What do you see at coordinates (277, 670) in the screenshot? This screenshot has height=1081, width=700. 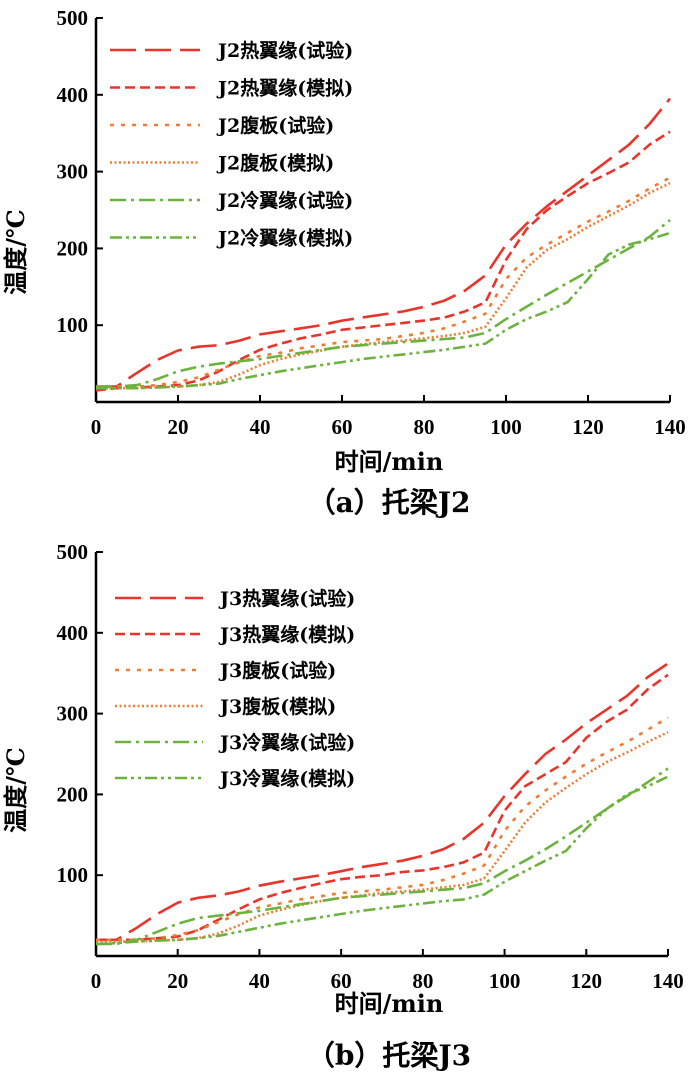 I see `legend-label: J3腹板(试验)` at bounding box center [277, 670].